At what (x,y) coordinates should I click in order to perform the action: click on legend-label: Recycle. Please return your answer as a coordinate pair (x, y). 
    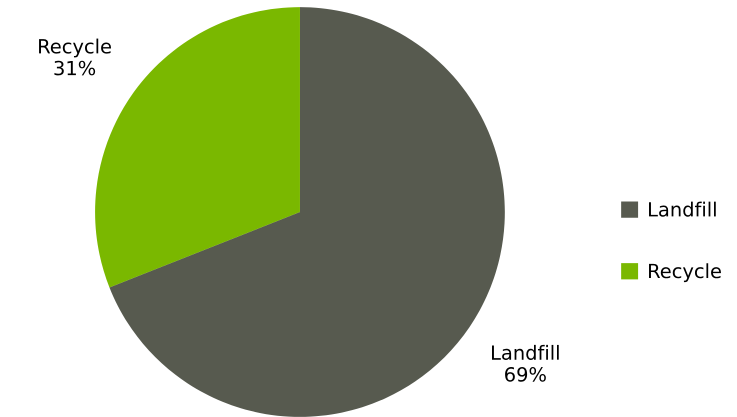
    Looking at the image, I should click on (685, 272).